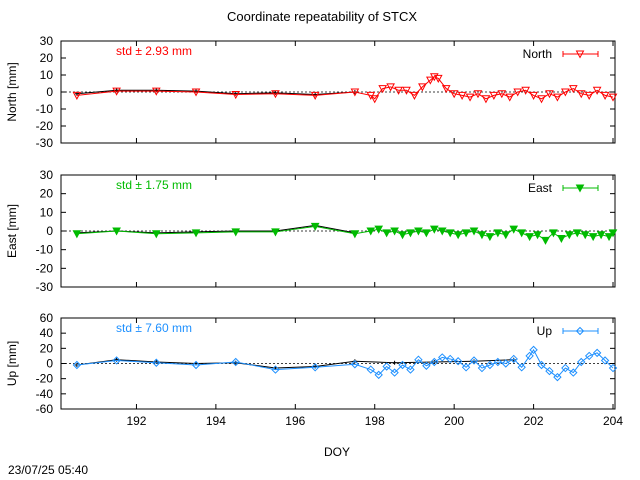 The image size is (640, 480). I want to click on y-axis-label: East [mm], so click(12, 231).